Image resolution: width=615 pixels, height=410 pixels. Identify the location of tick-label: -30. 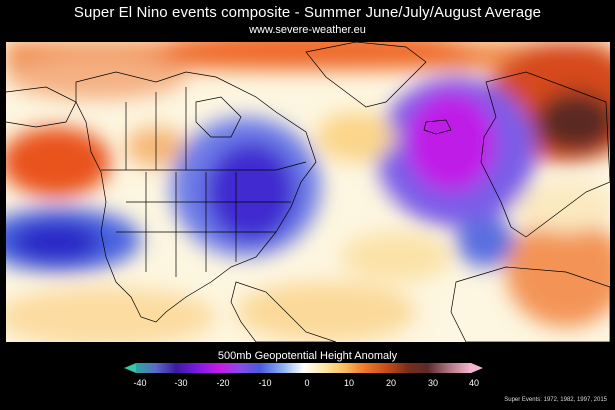
(181, 383).